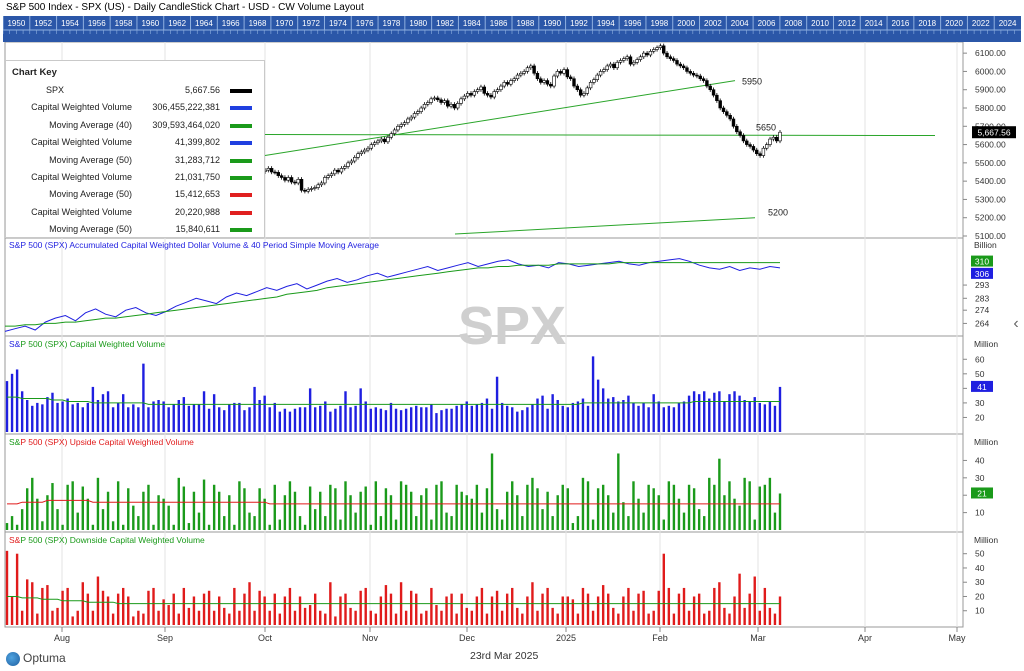 The width and height of the screenshot is (1024, 671). What do you see at coordinates (579, 23) in the screenshot?
I see `year-label-1992: 1992` at bounding box center [579, 23].